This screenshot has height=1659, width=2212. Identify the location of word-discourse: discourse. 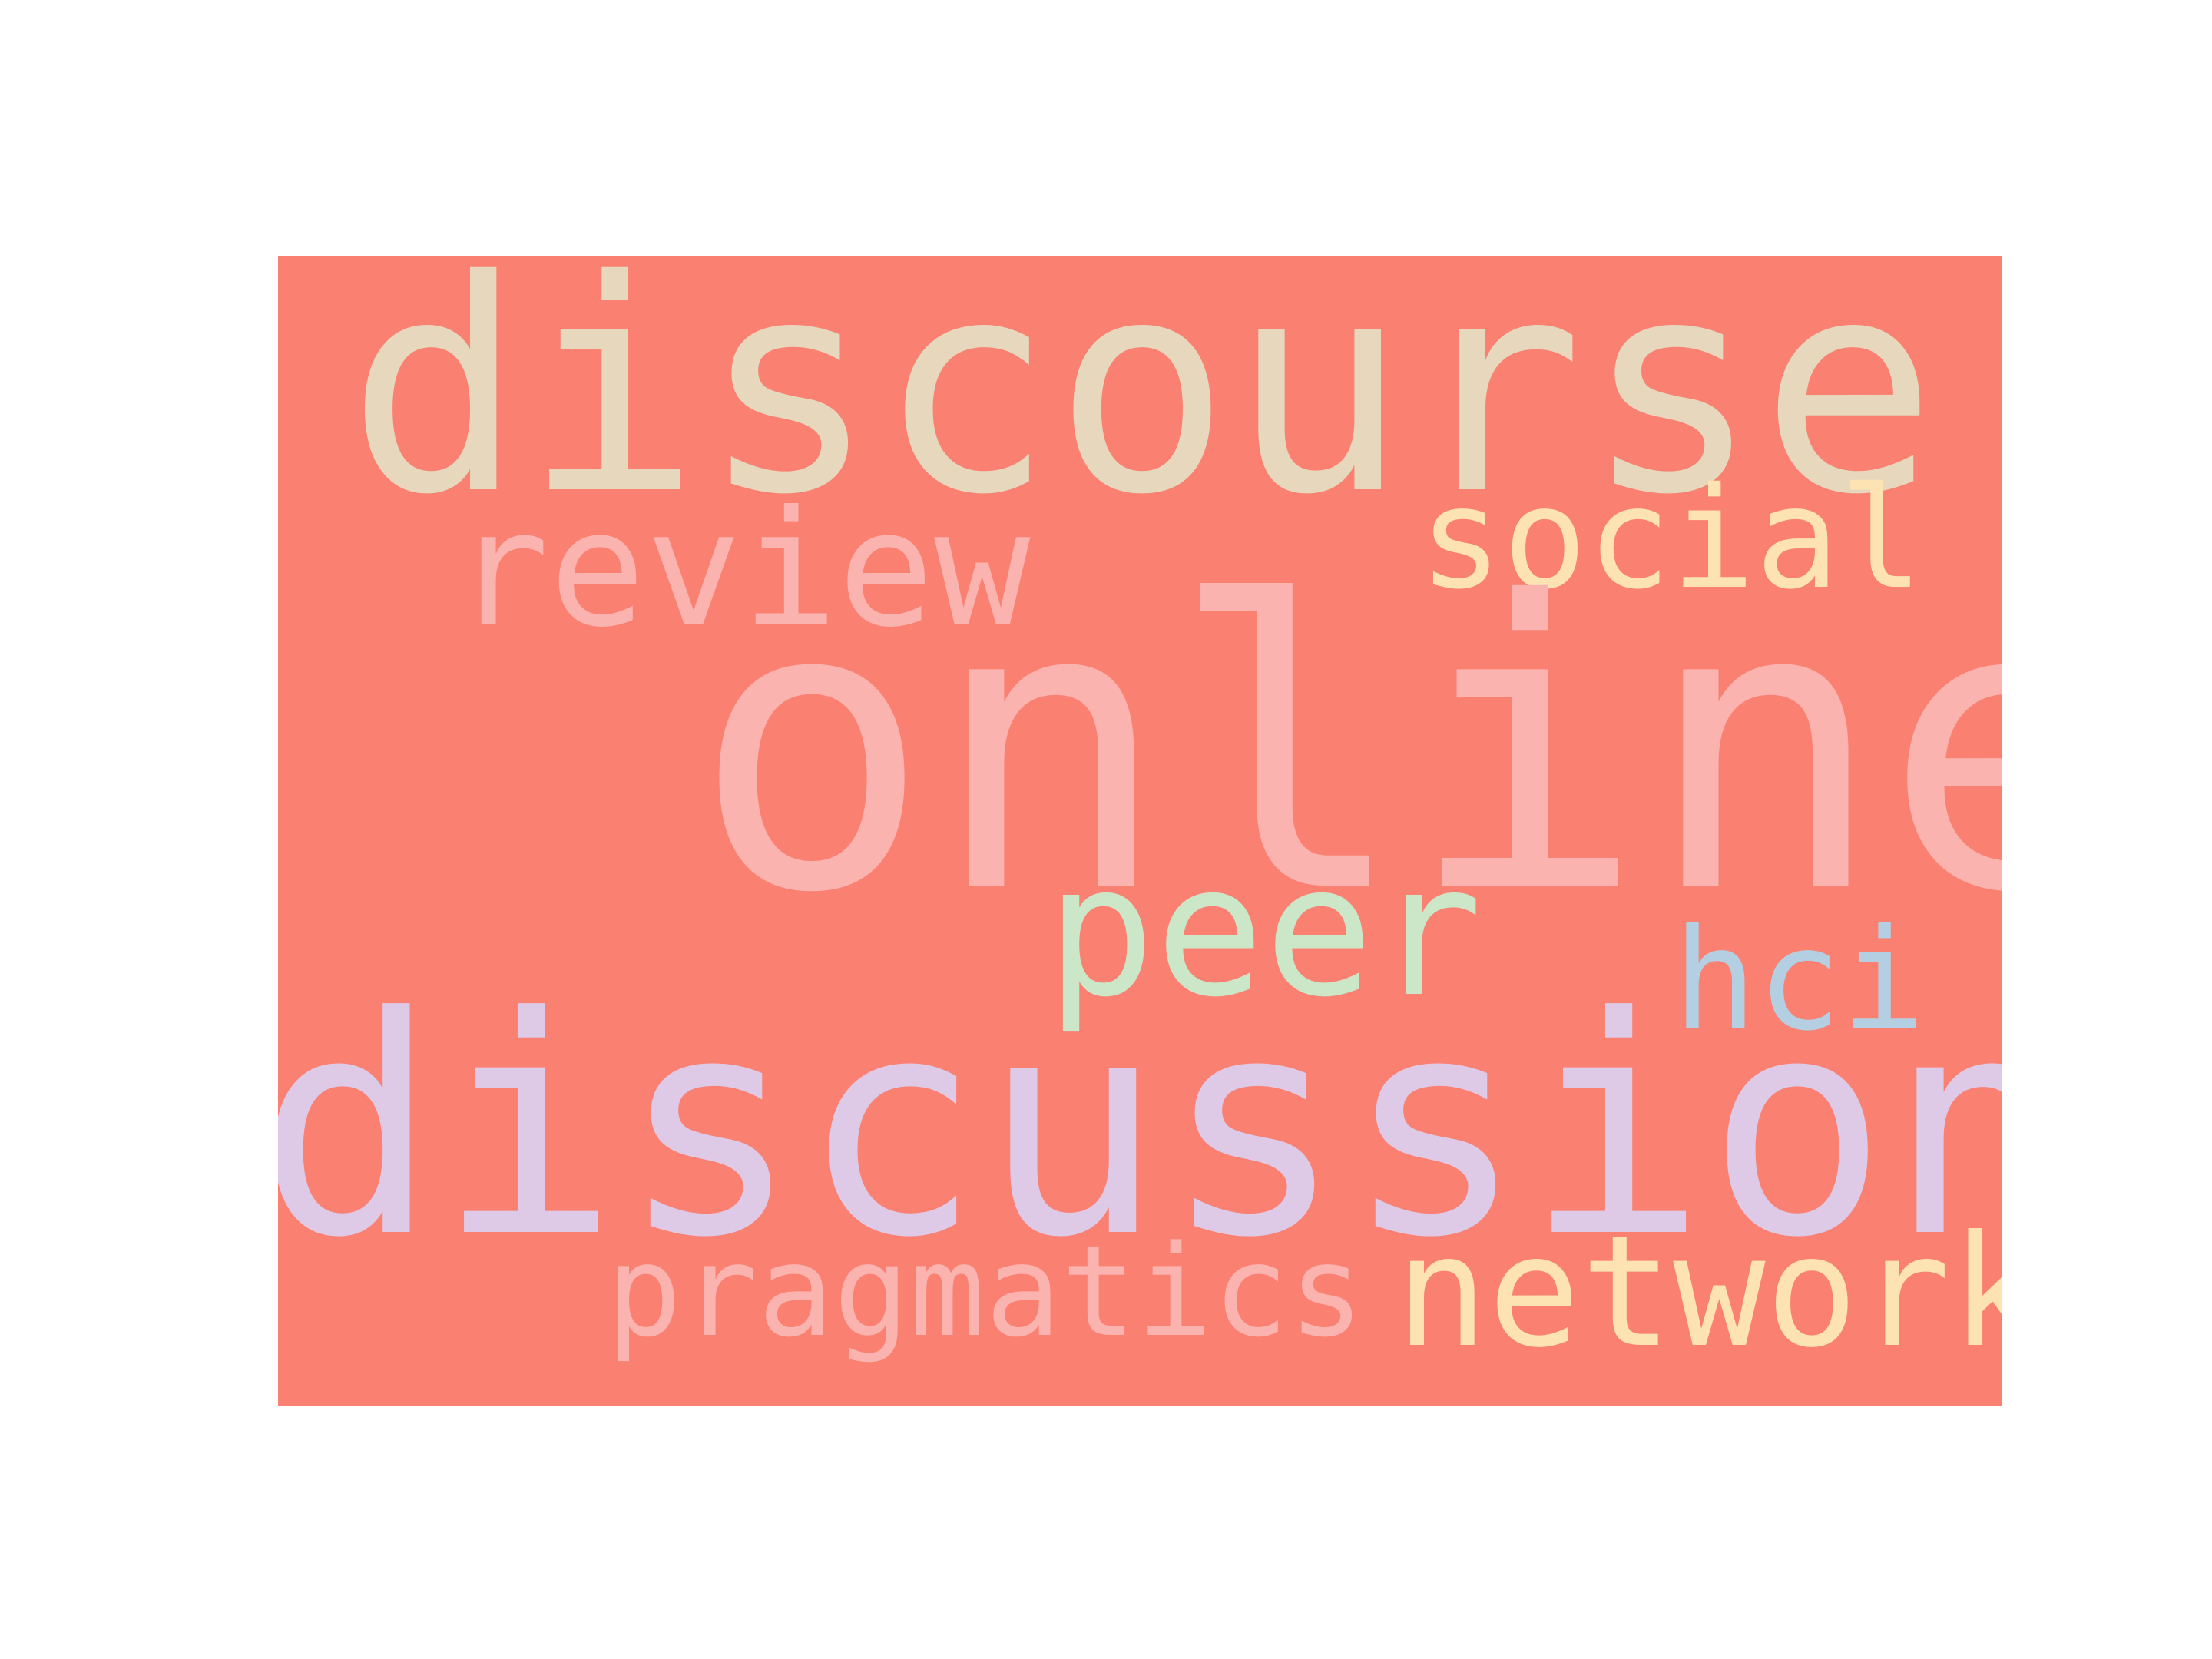
(1142, 407).